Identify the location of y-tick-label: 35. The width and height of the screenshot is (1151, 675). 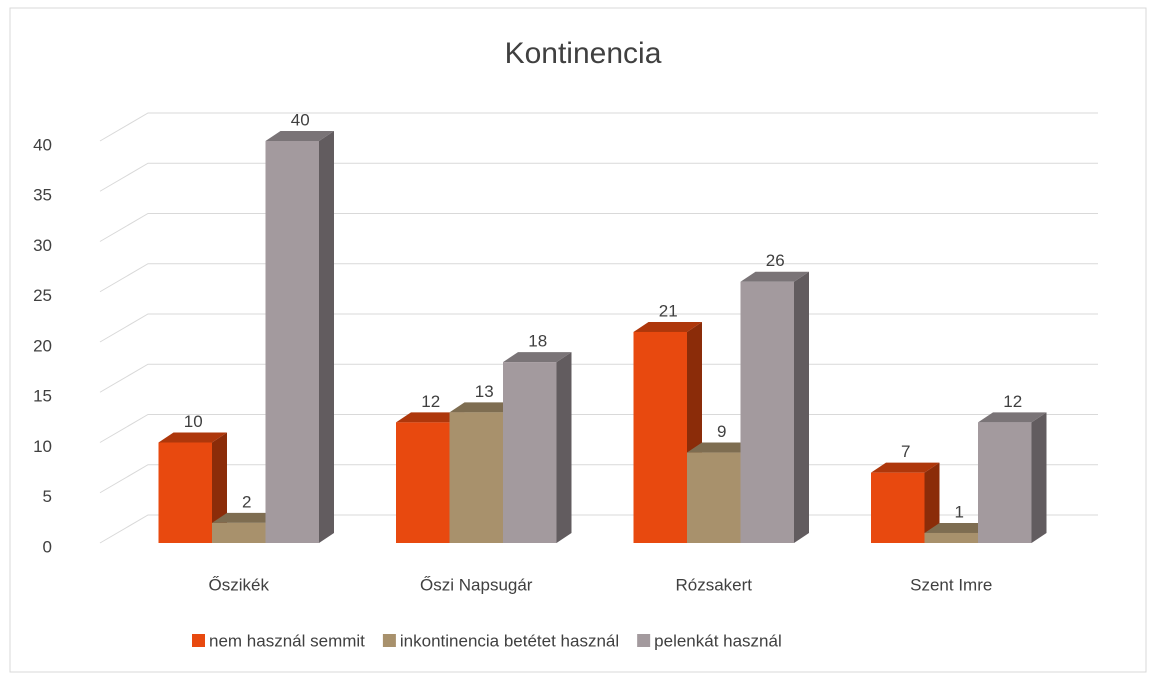
(42, 195).